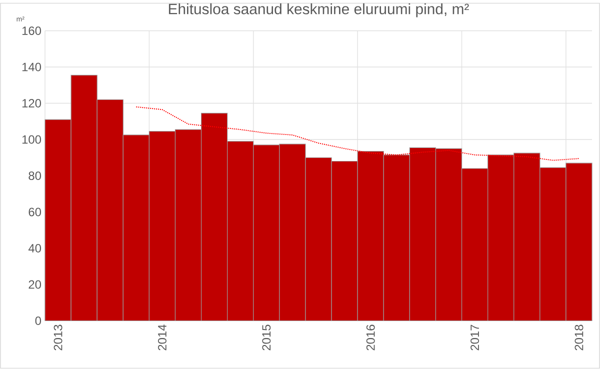 The image size is (600, 369). Describe the element at coordinates (35, 284) in the screenshot. I see `y-tick-label: 20` at that location.